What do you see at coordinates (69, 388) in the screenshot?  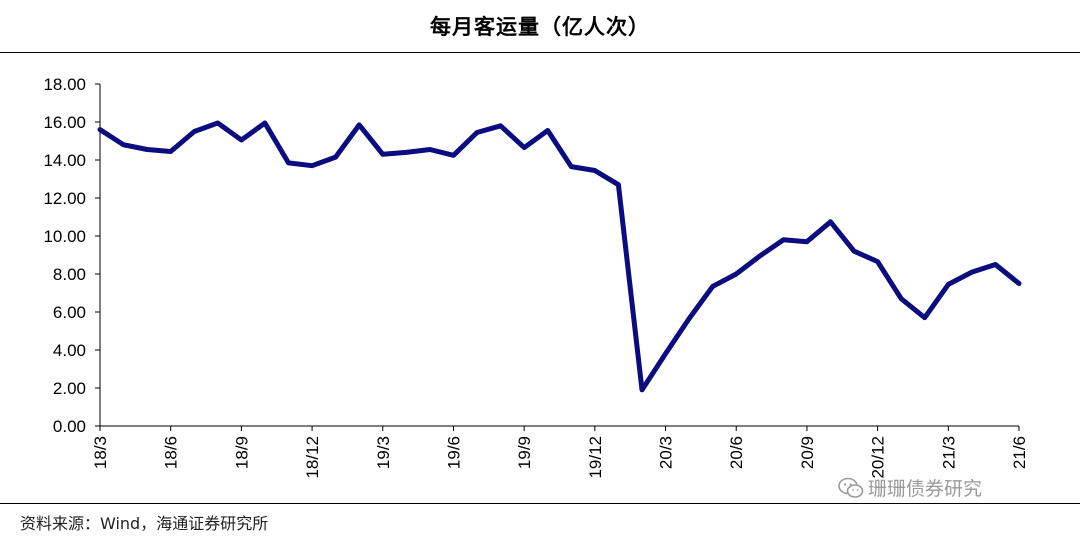 I see `y-tick-label: 2.00` at bounding box center [69, 388].